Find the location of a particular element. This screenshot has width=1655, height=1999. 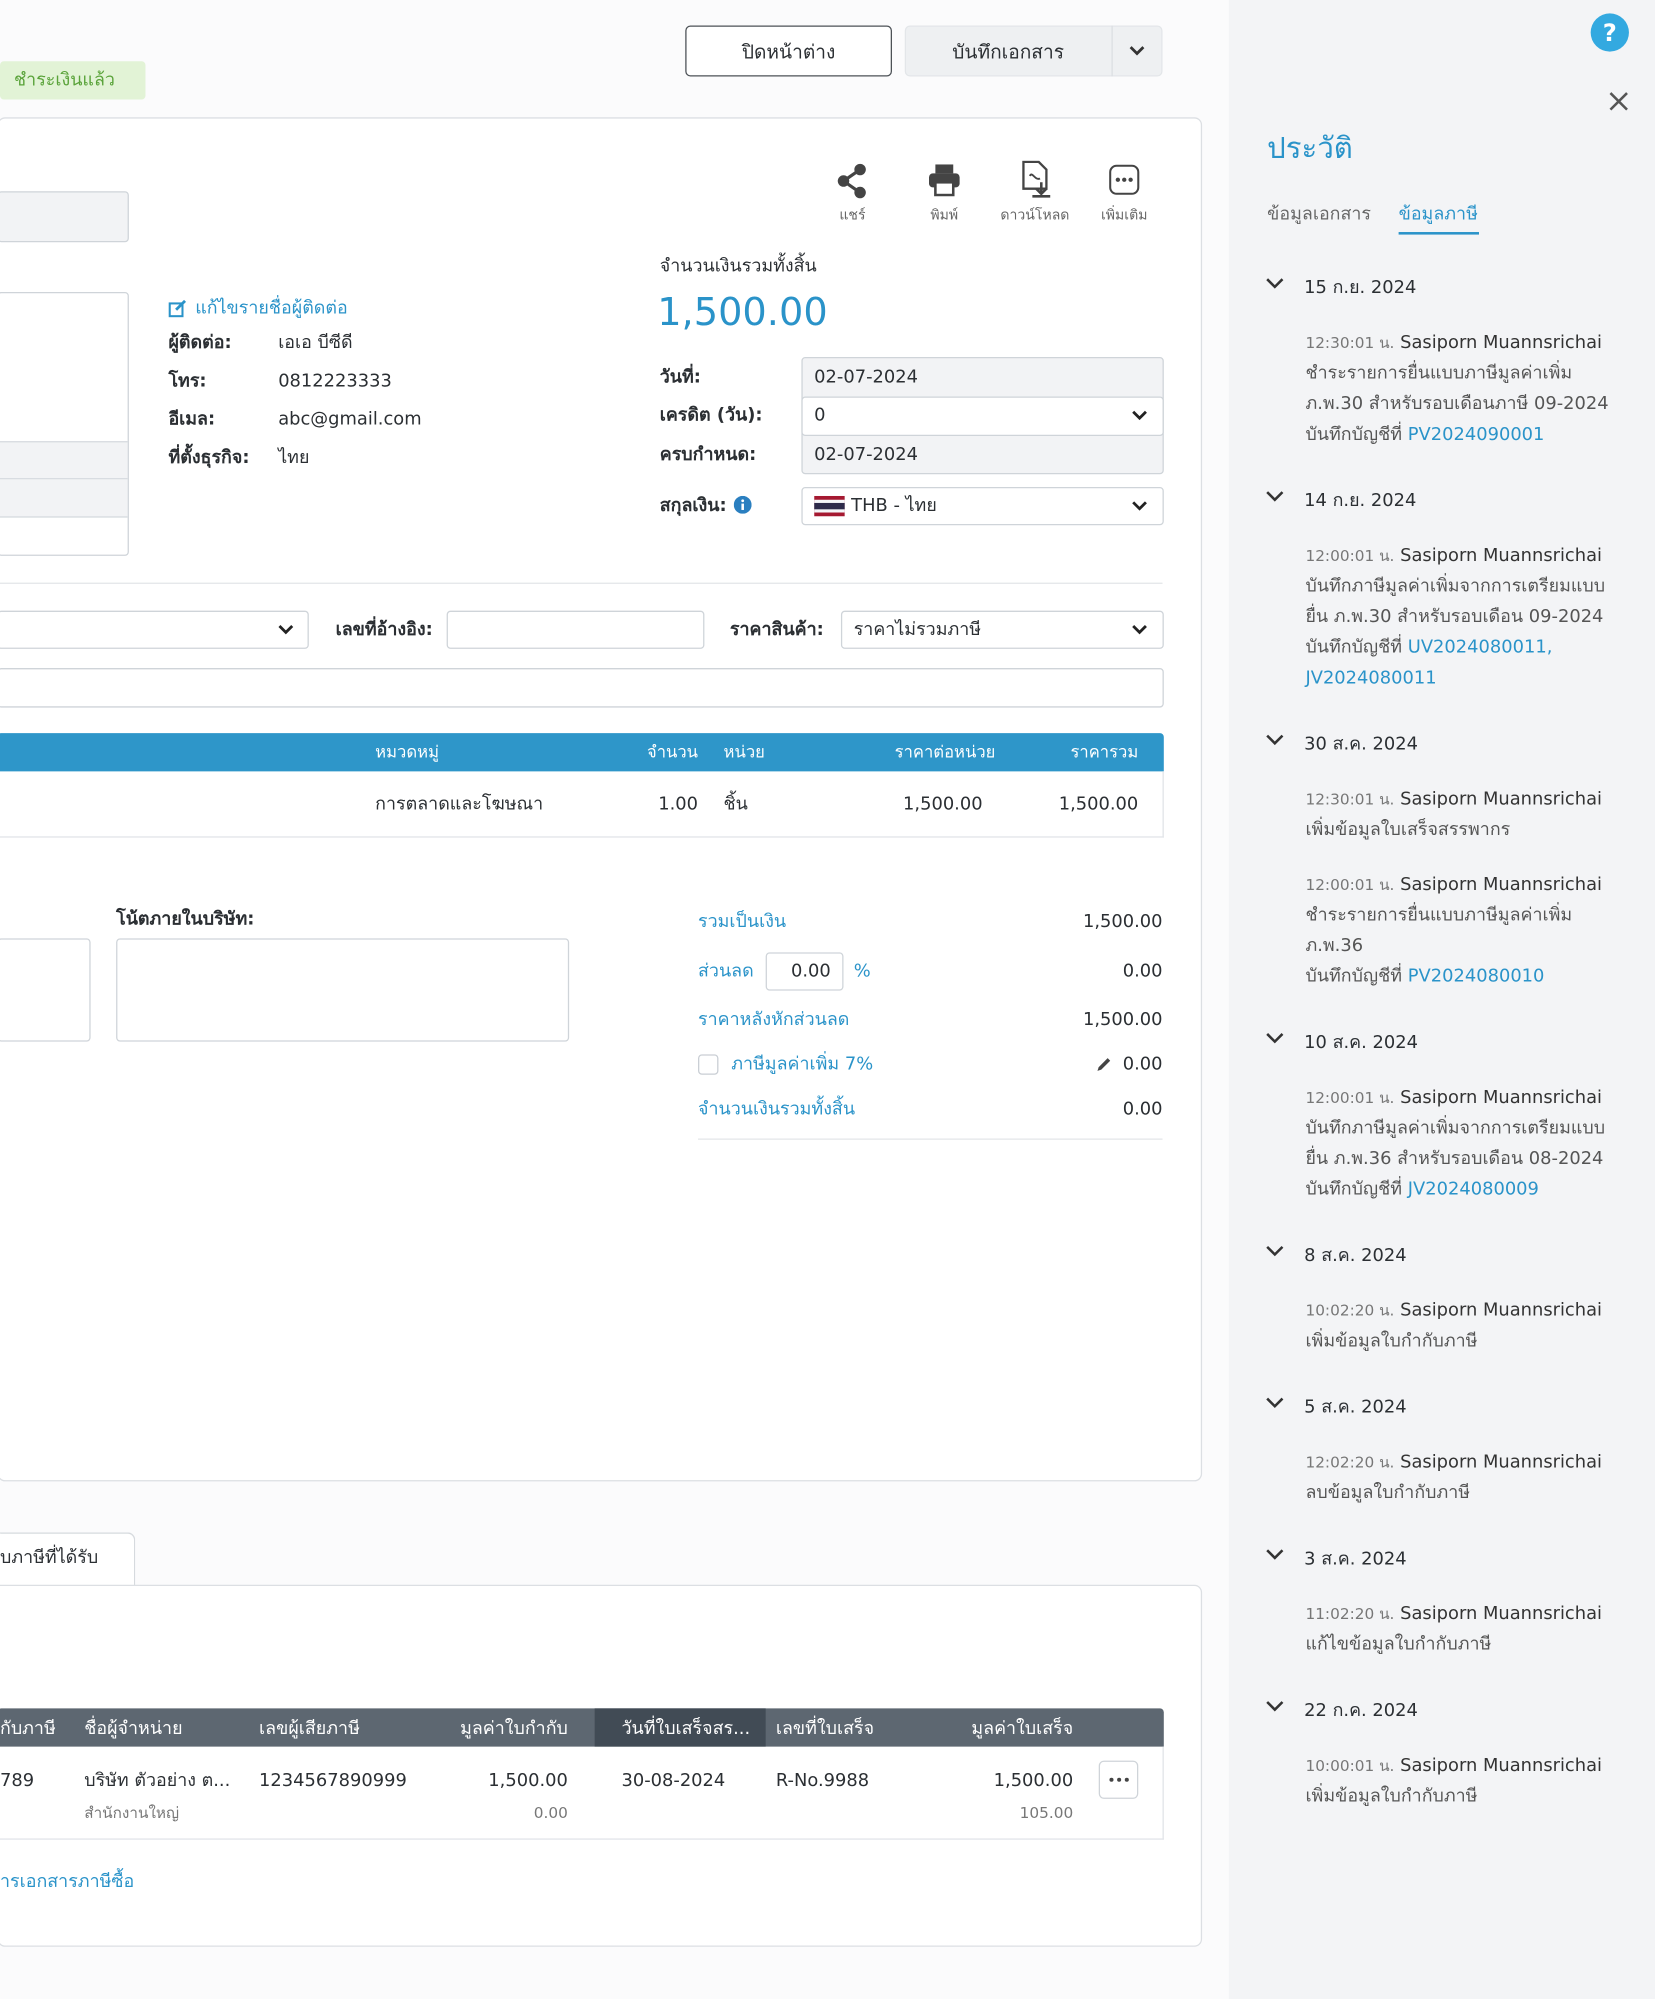

tax-link: ารเอกสารภาษีซื้อ is located at coordinates (67, 1881).